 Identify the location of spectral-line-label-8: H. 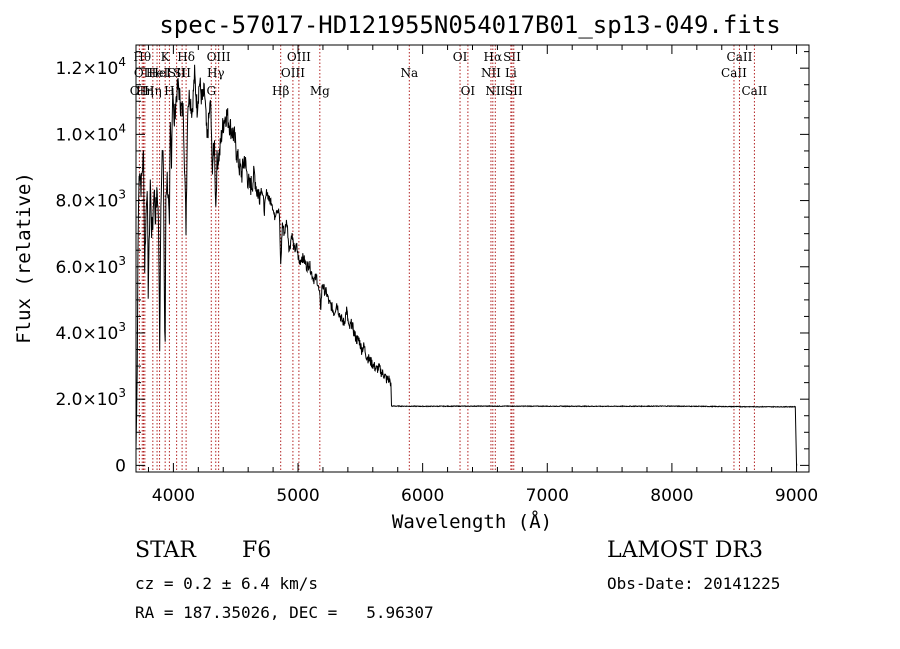
(169, 91).